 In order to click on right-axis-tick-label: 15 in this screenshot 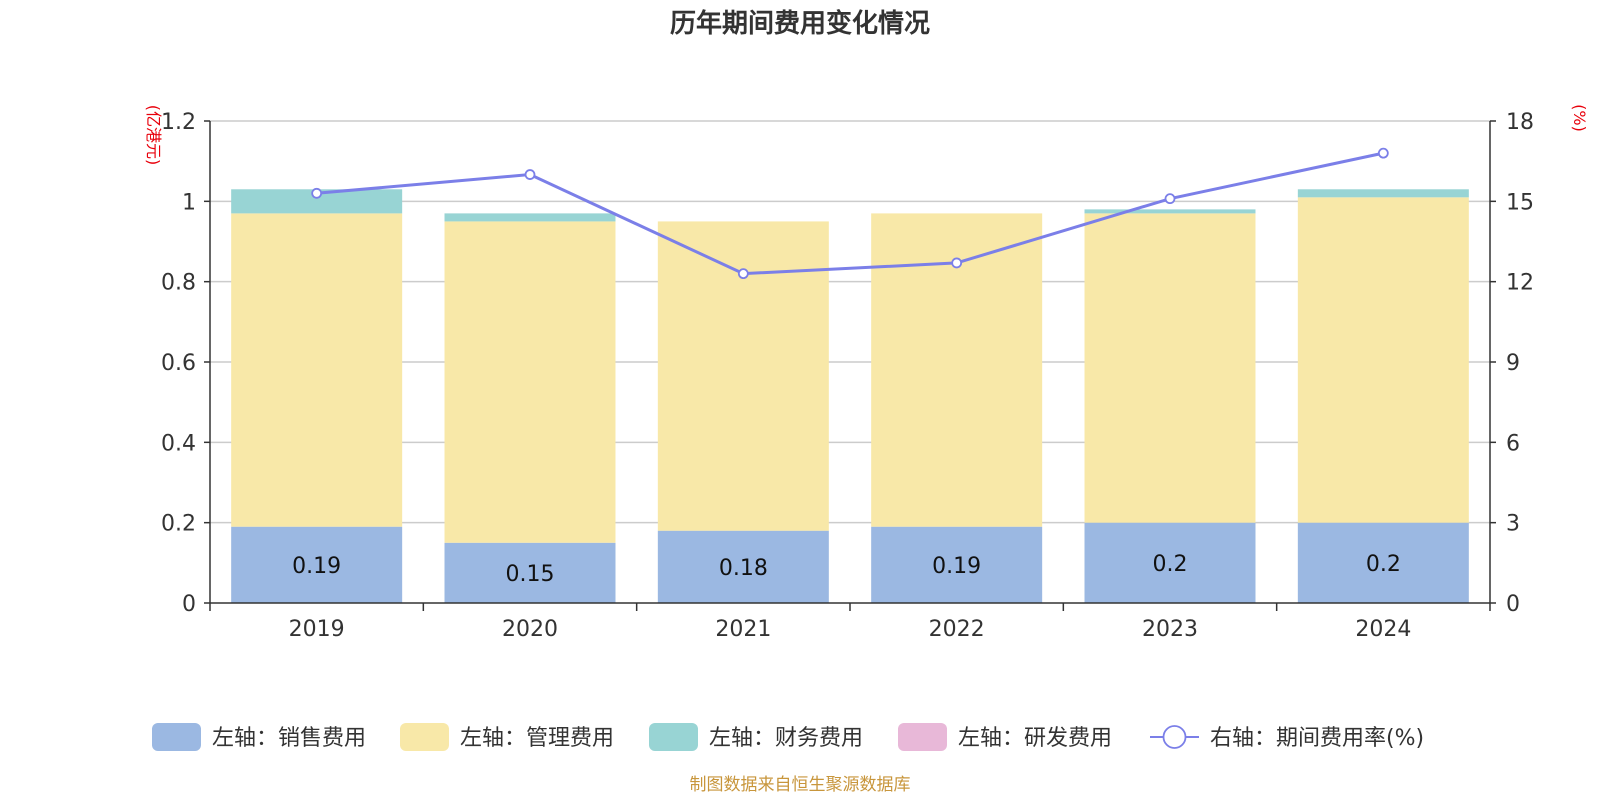, I will do `click(1520, 202)`.